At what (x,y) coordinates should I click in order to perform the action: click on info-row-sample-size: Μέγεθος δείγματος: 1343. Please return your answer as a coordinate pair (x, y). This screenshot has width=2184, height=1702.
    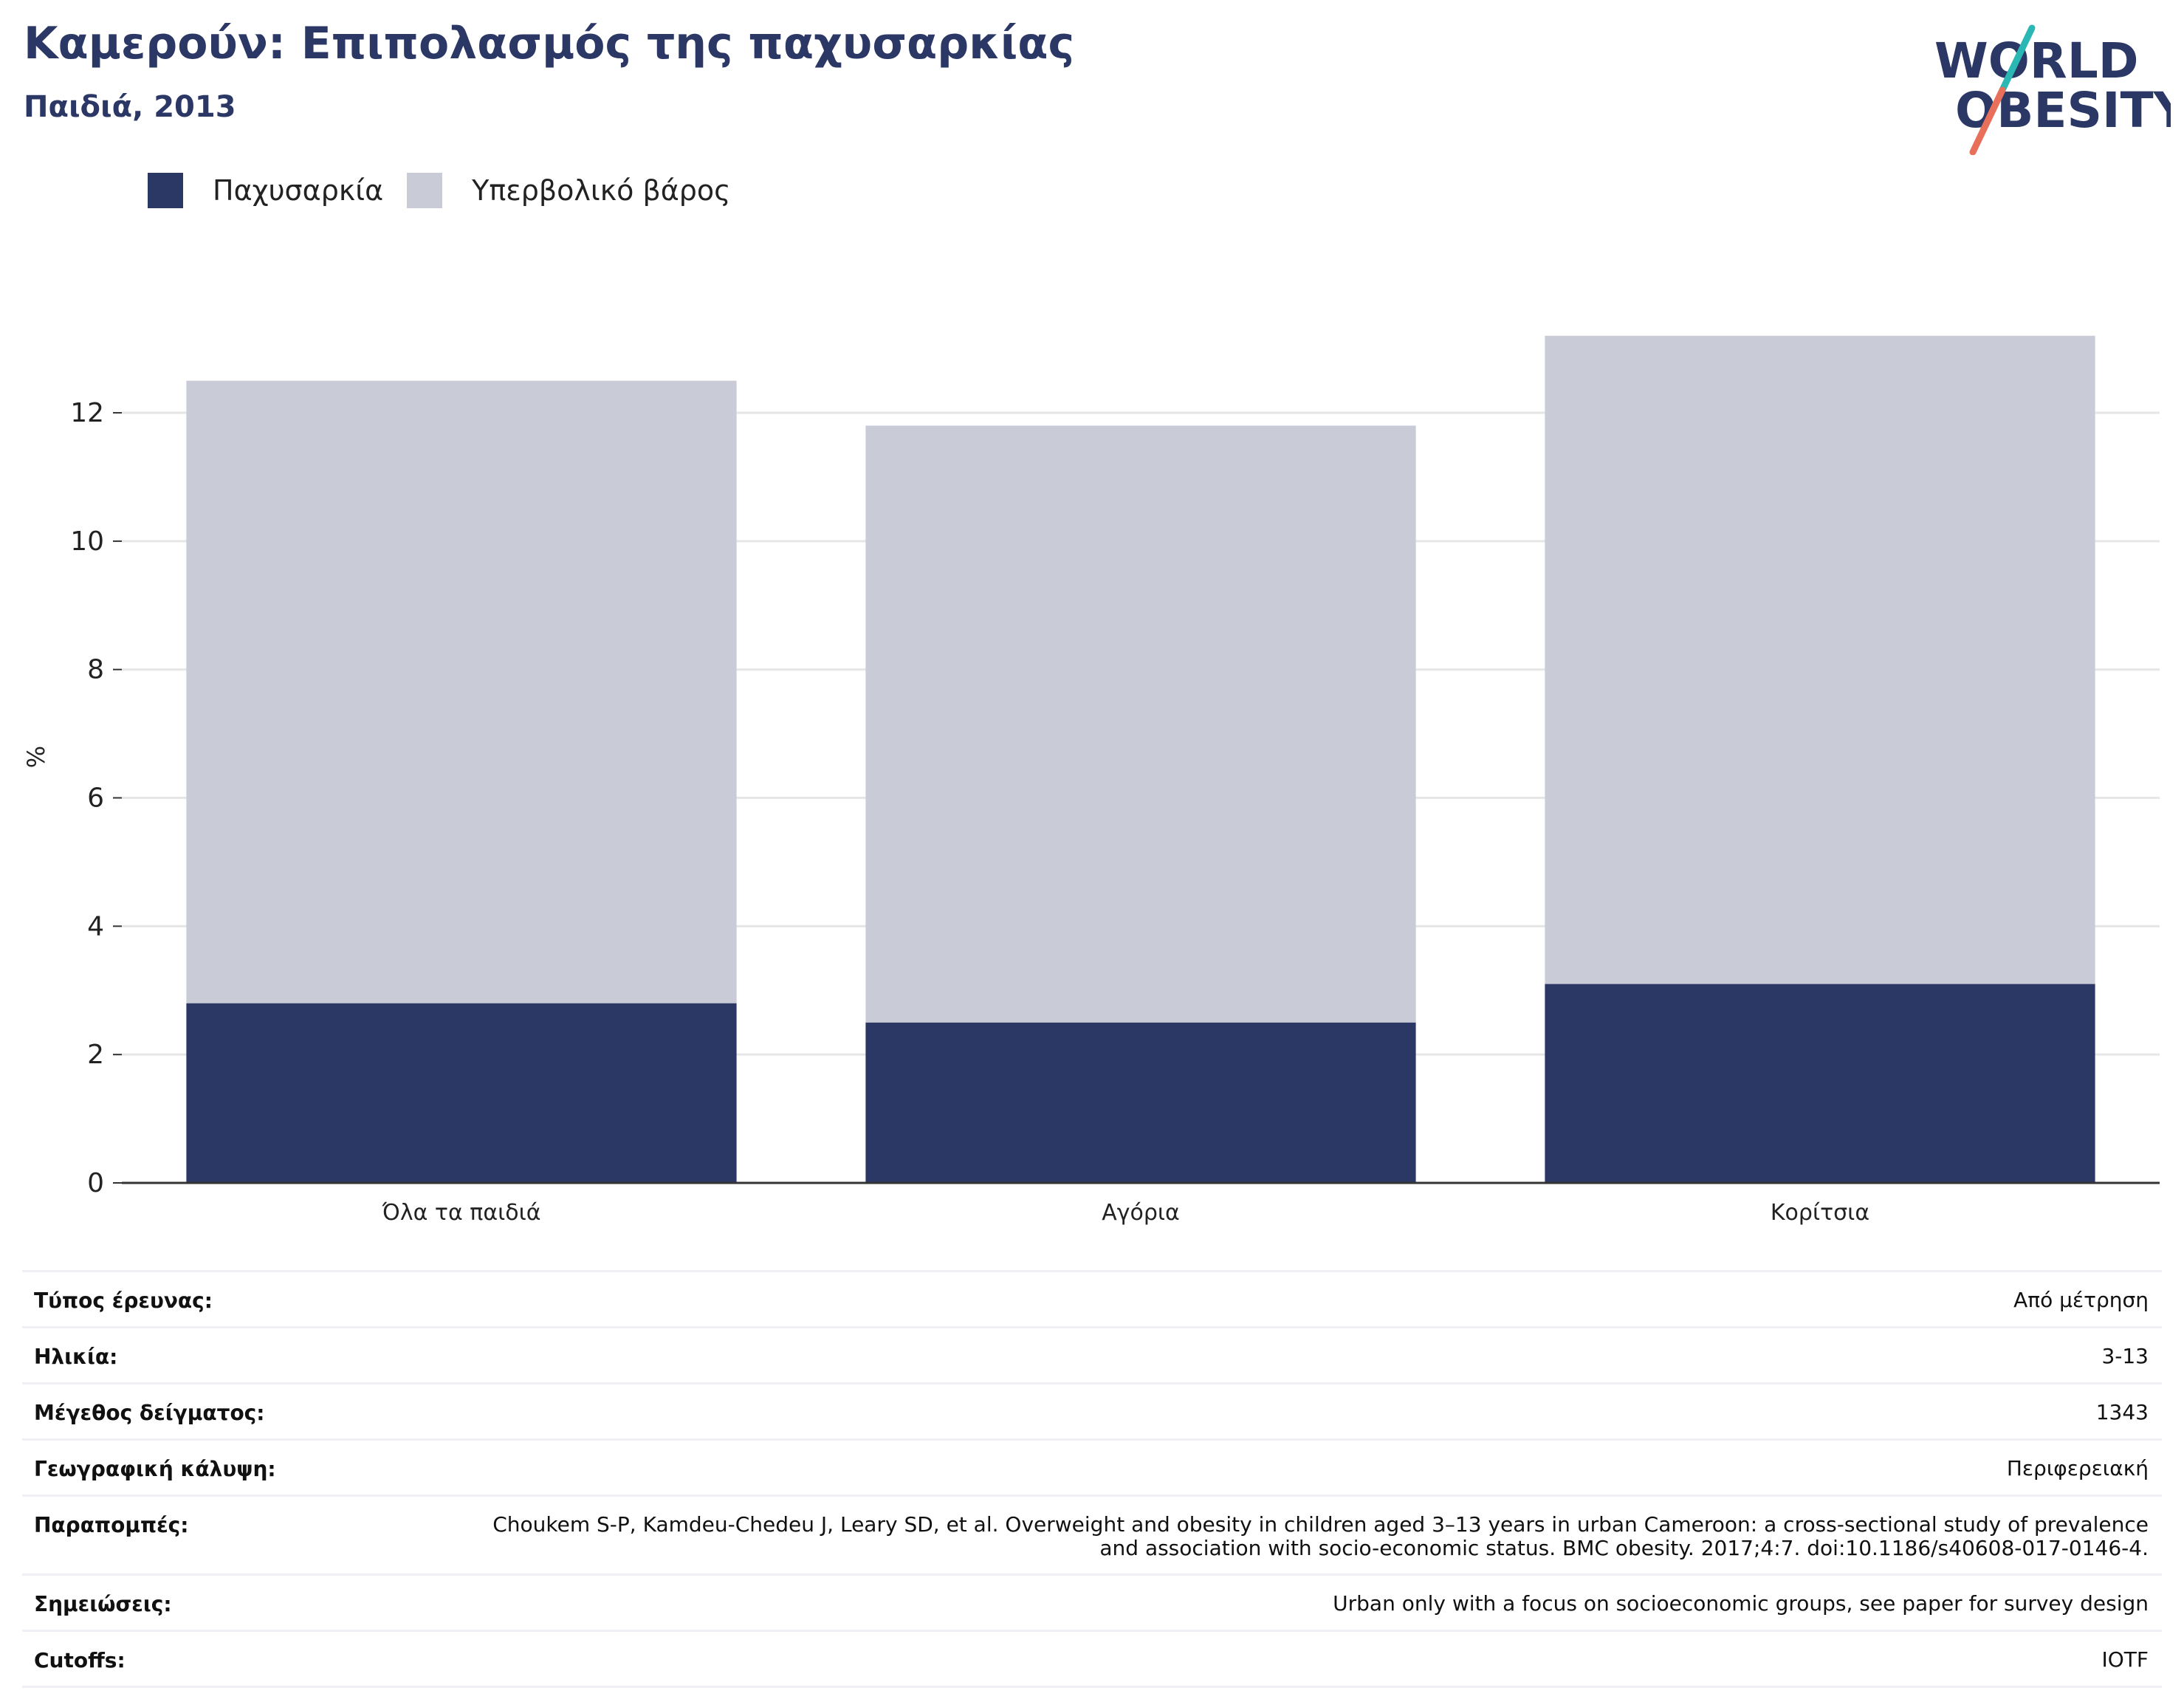
    Looking at the image, I should click on (1092, 1410).